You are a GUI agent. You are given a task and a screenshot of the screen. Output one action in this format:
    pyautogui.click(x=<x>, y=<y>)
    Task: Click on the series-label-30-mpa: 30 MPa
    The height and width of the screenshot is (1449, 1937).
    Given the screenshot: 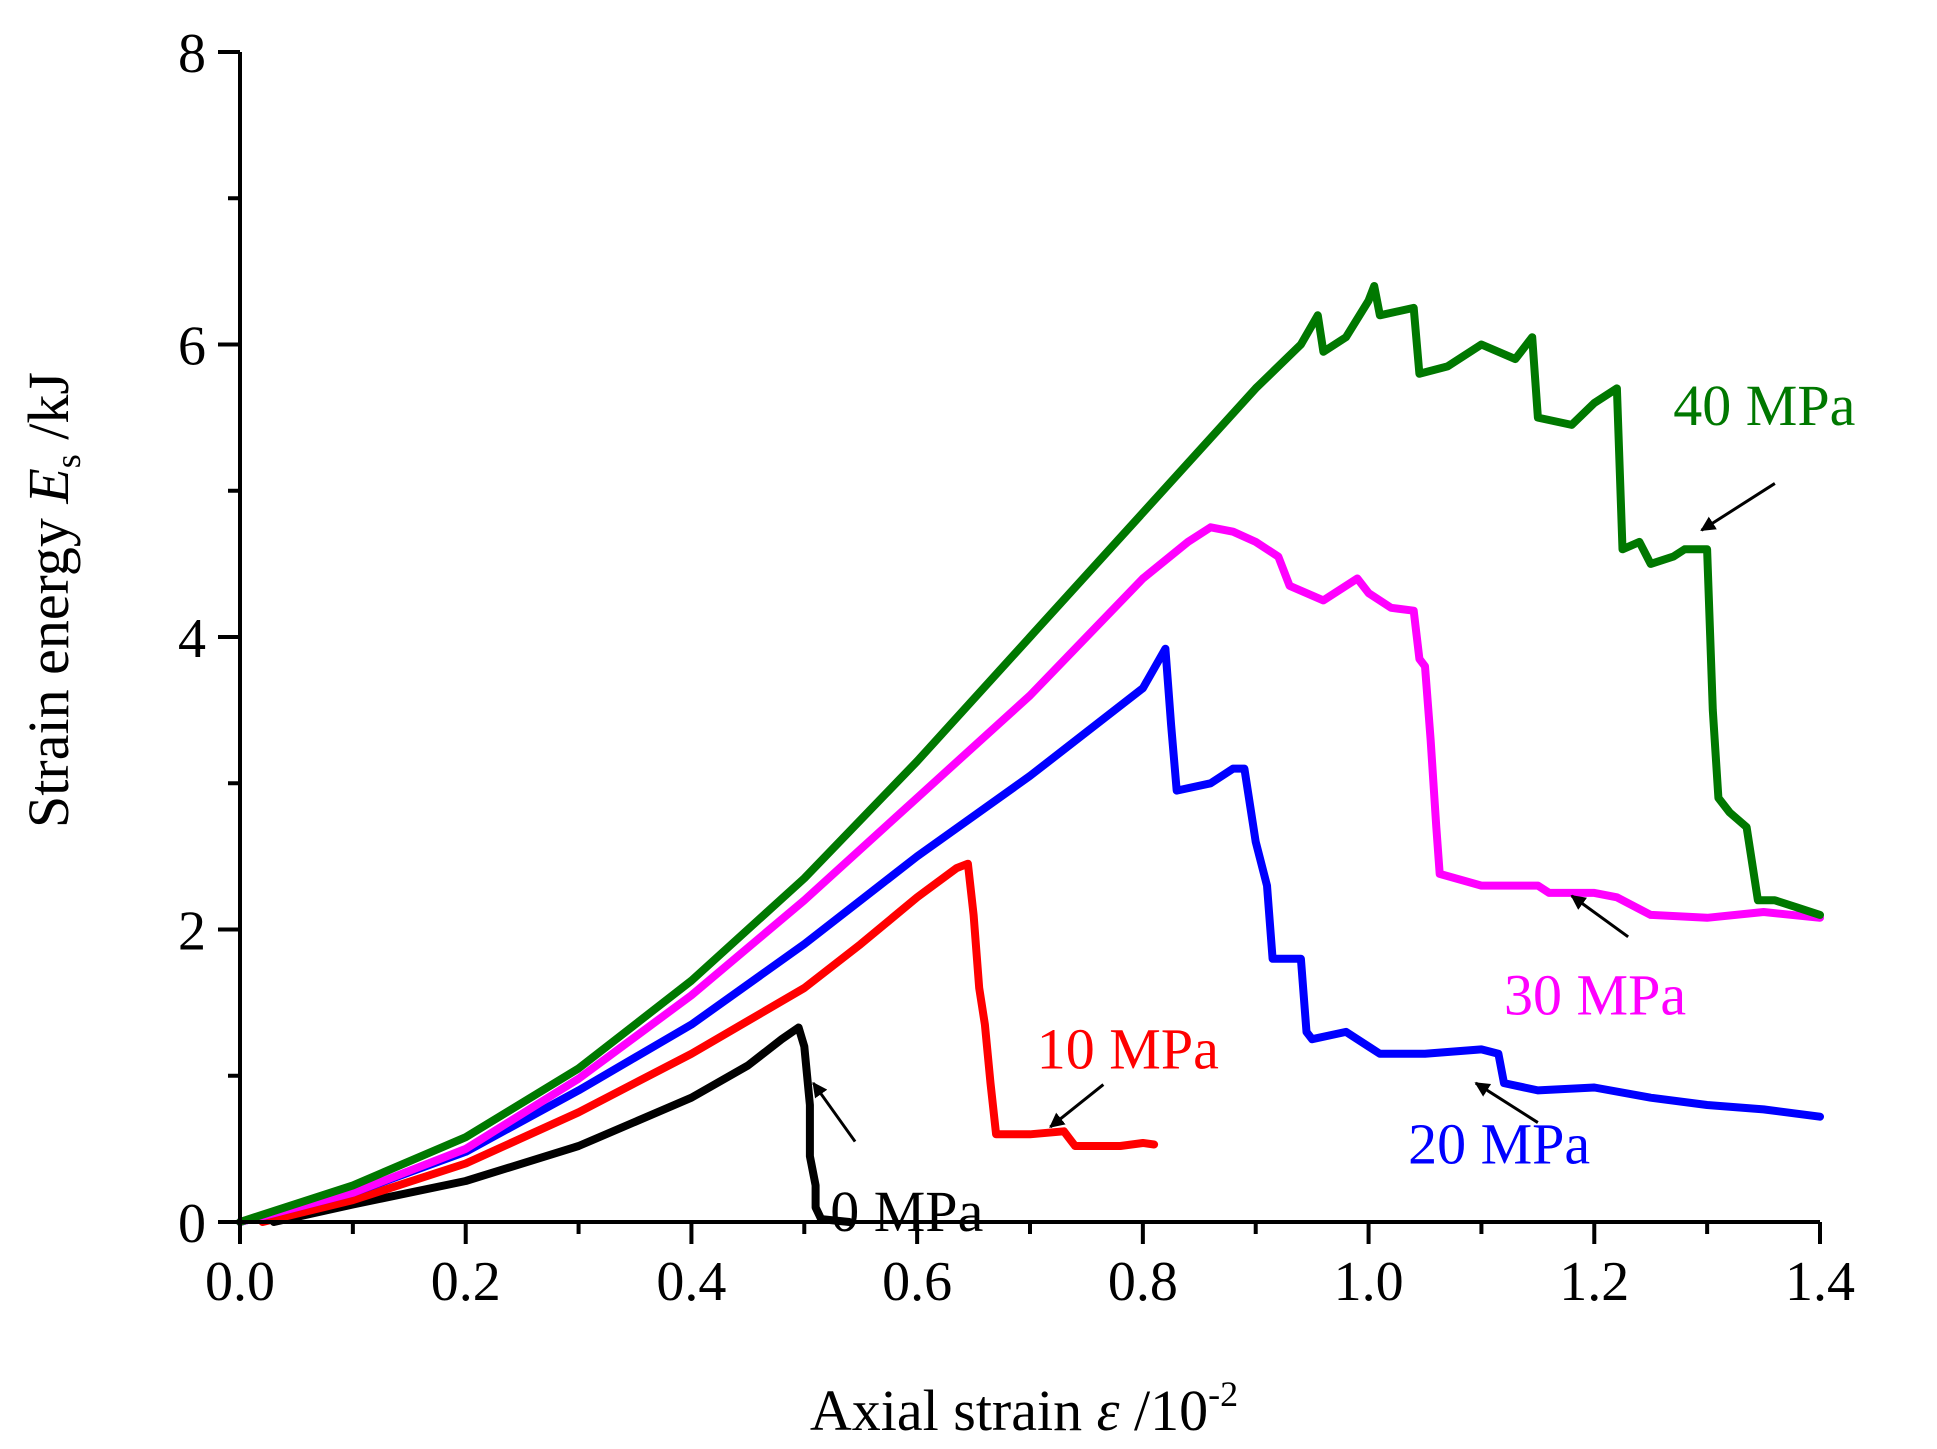 What is the action you would take?
    pyautogui.click(x=1595, y=994)
    